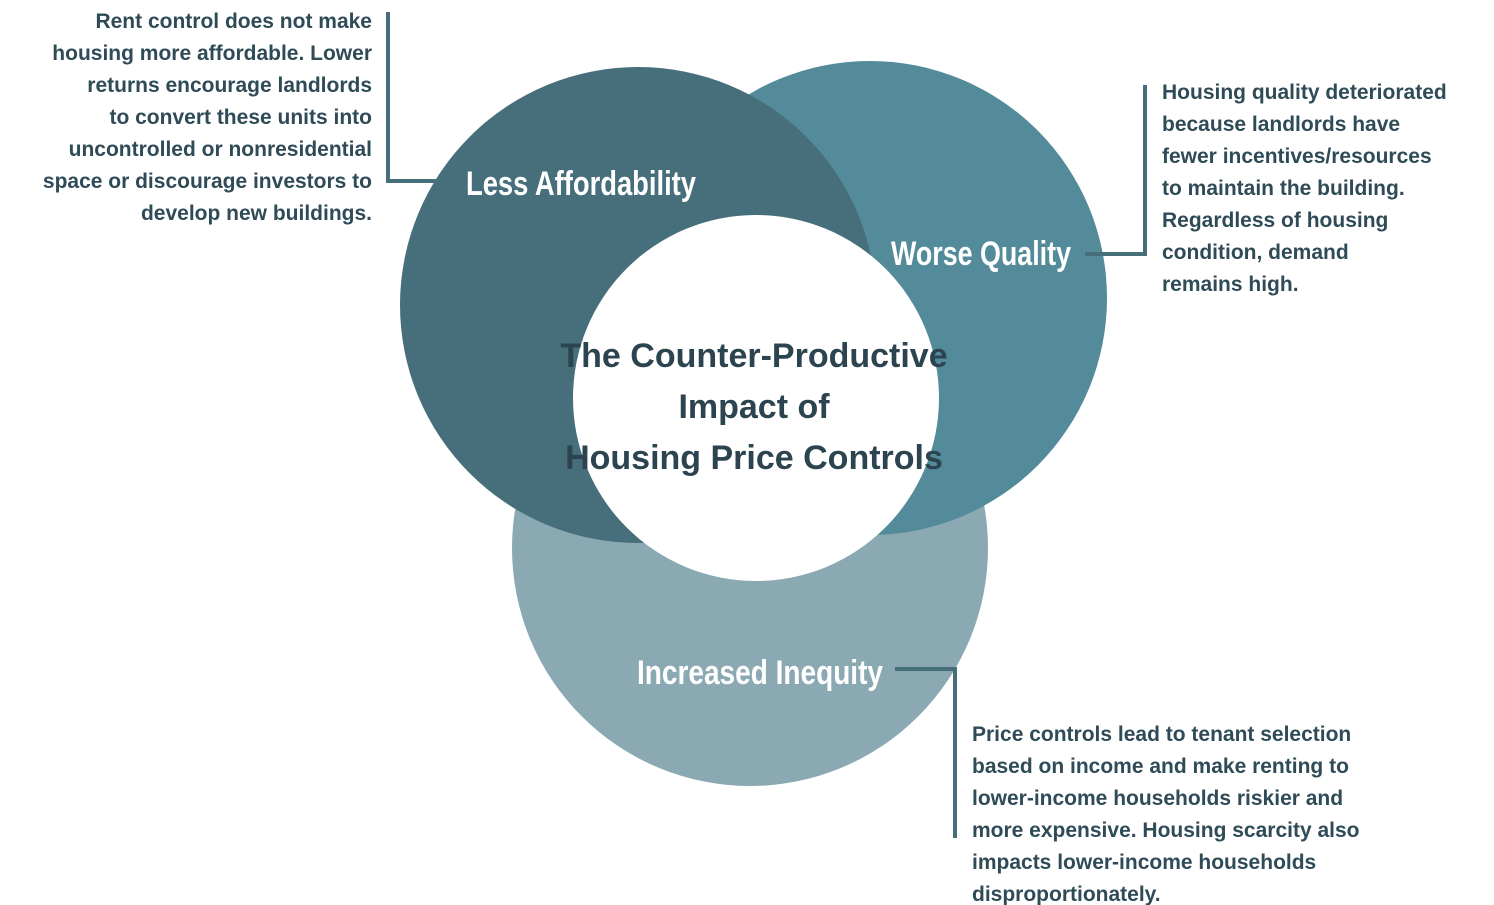 The height and width of the screenshot is (905, 1494). Describe the element at coordinates (240, 117) in the screenshot. I see `note-line: to convert these units into` at that location.